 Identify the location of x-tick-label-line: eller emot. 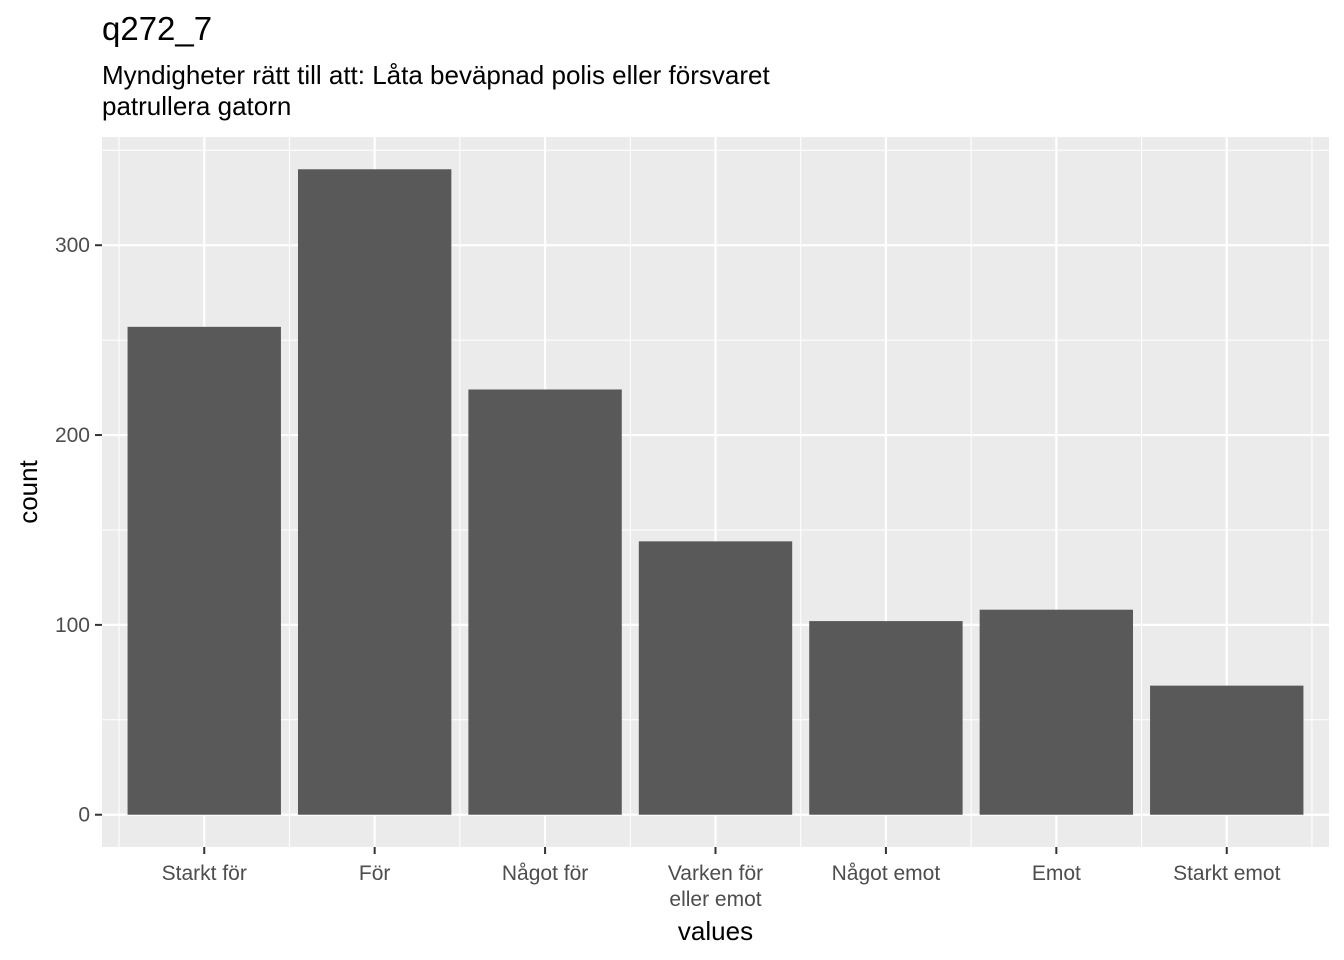
(715, 899).